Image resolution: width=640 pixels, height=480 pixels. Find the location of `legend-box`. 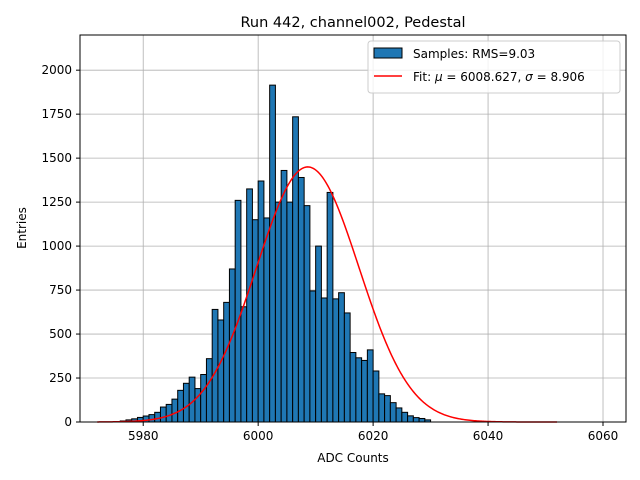

legend-box is located at coordinates (494, 67).